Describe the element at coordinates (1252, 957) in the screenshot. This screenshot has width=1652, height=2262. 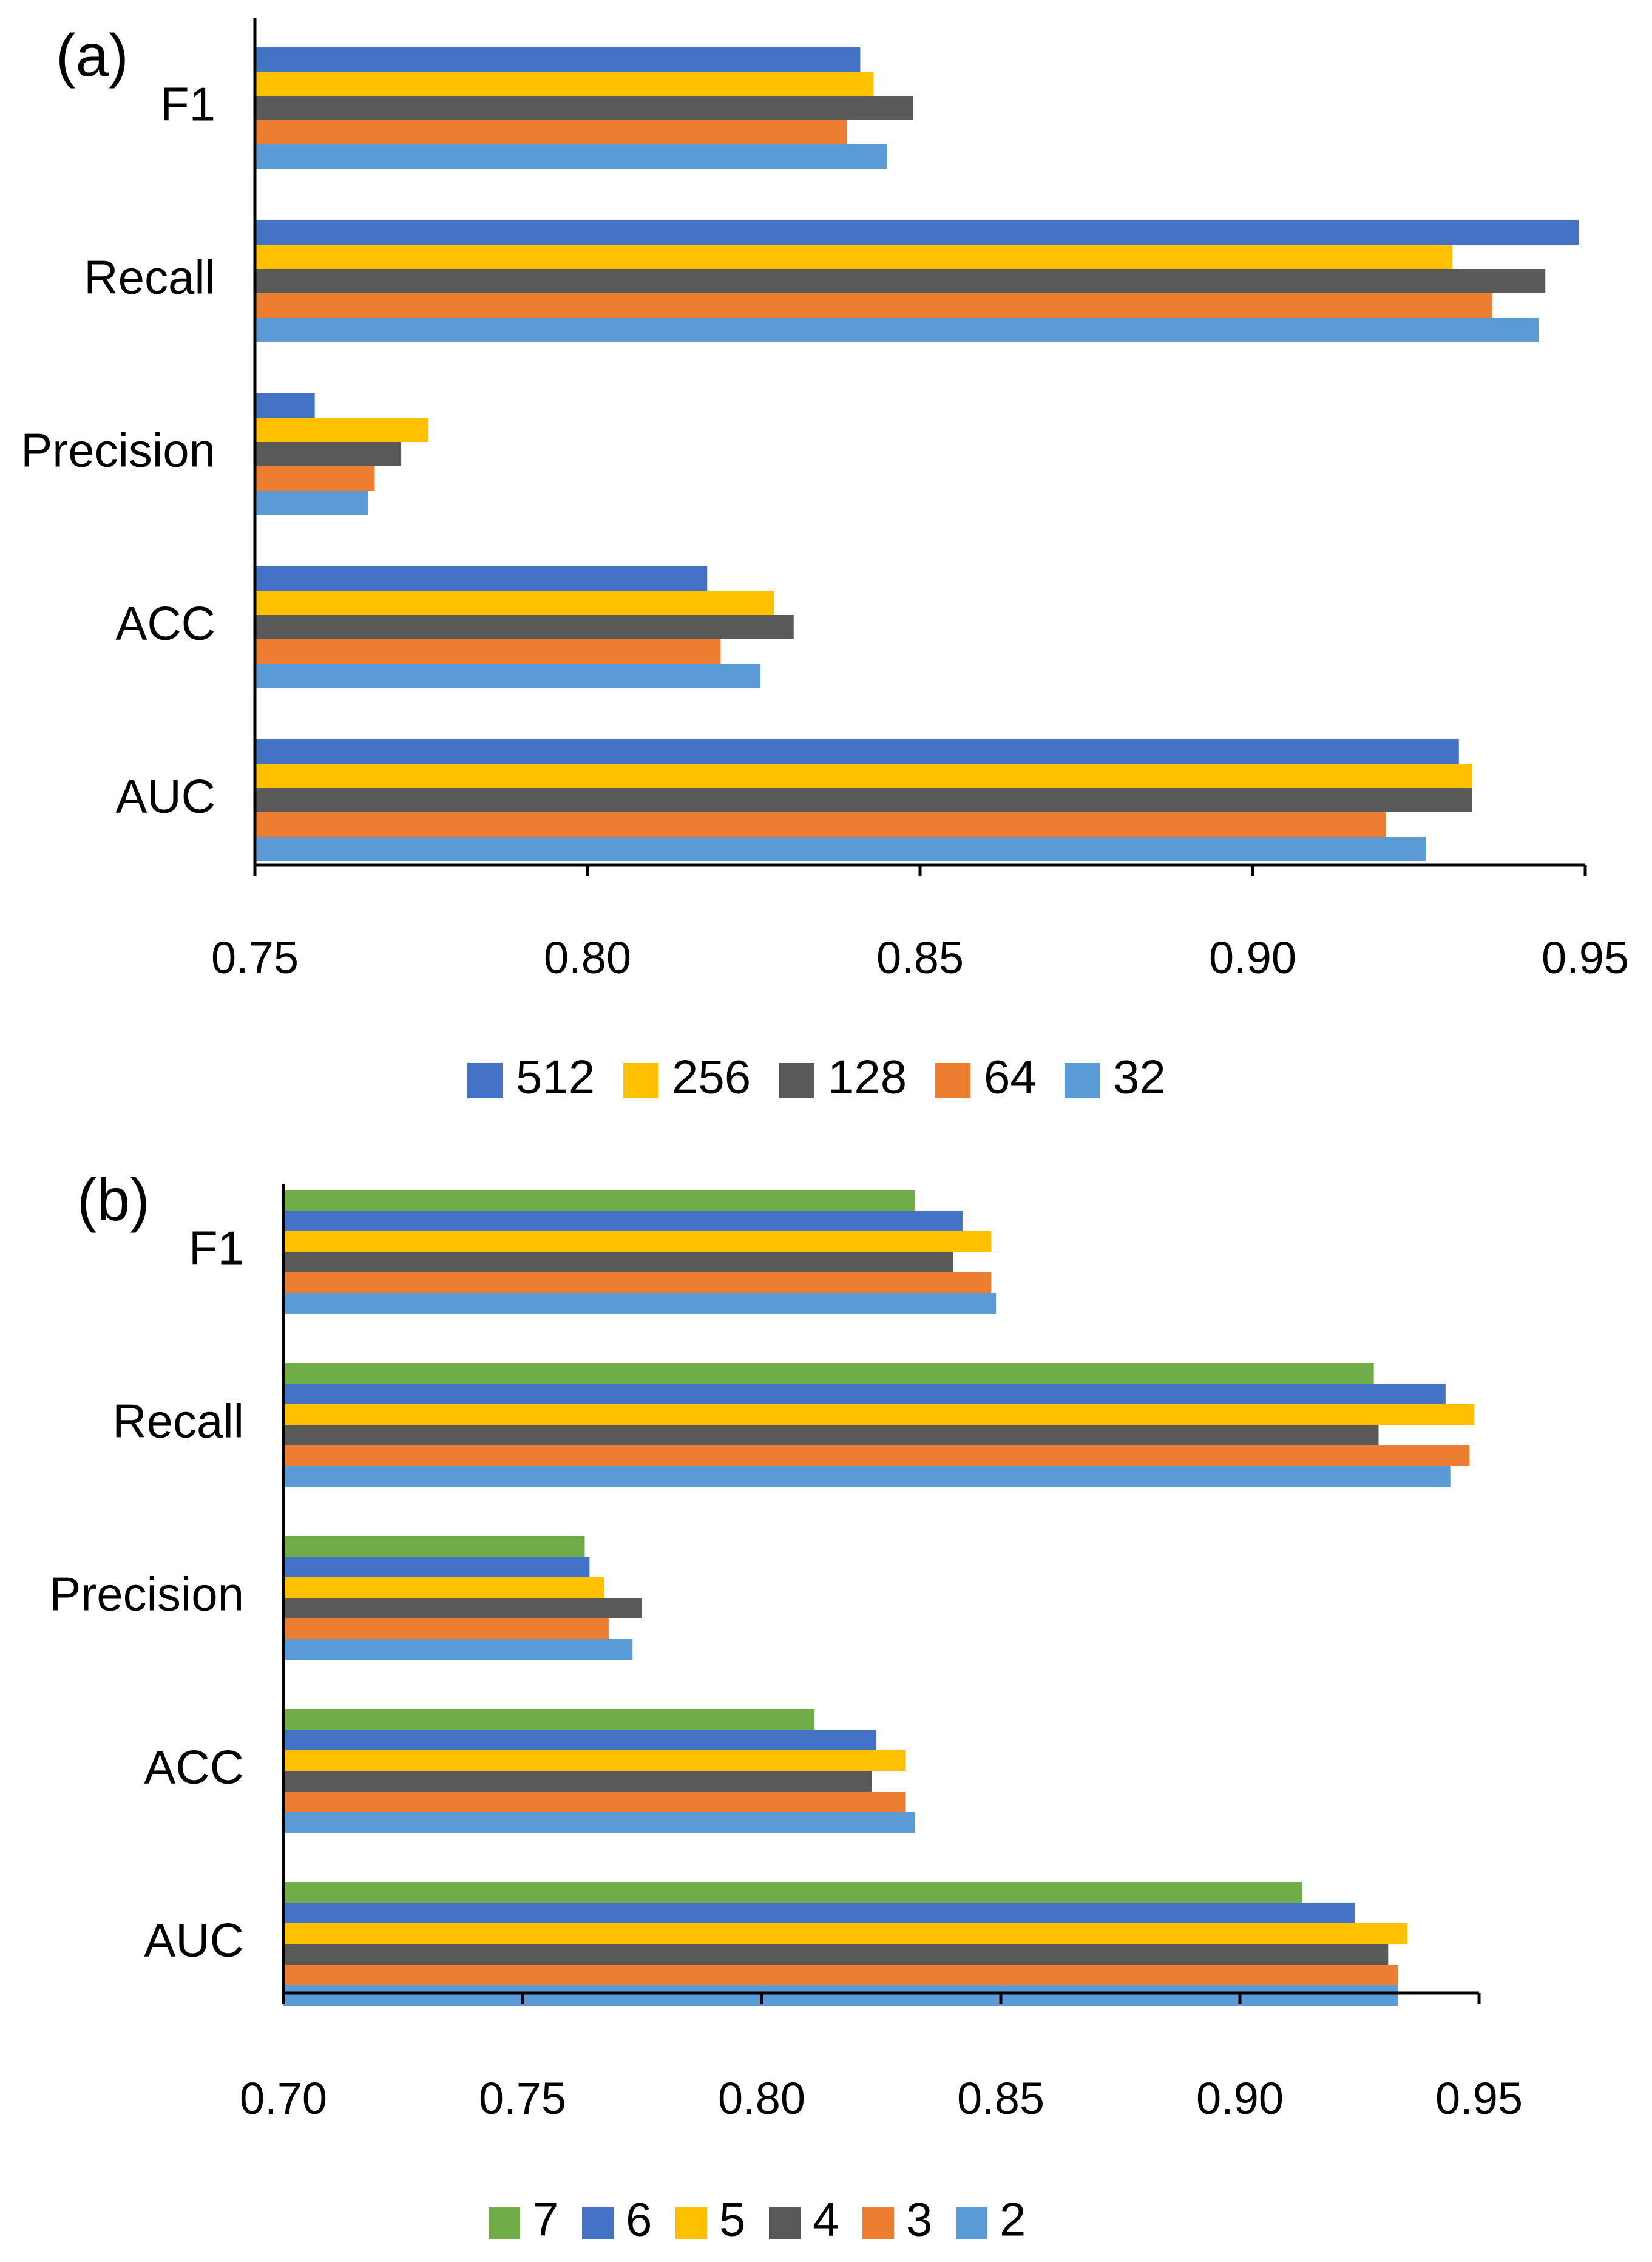
I see `chart-a-tick-label: 0.90` at that location.